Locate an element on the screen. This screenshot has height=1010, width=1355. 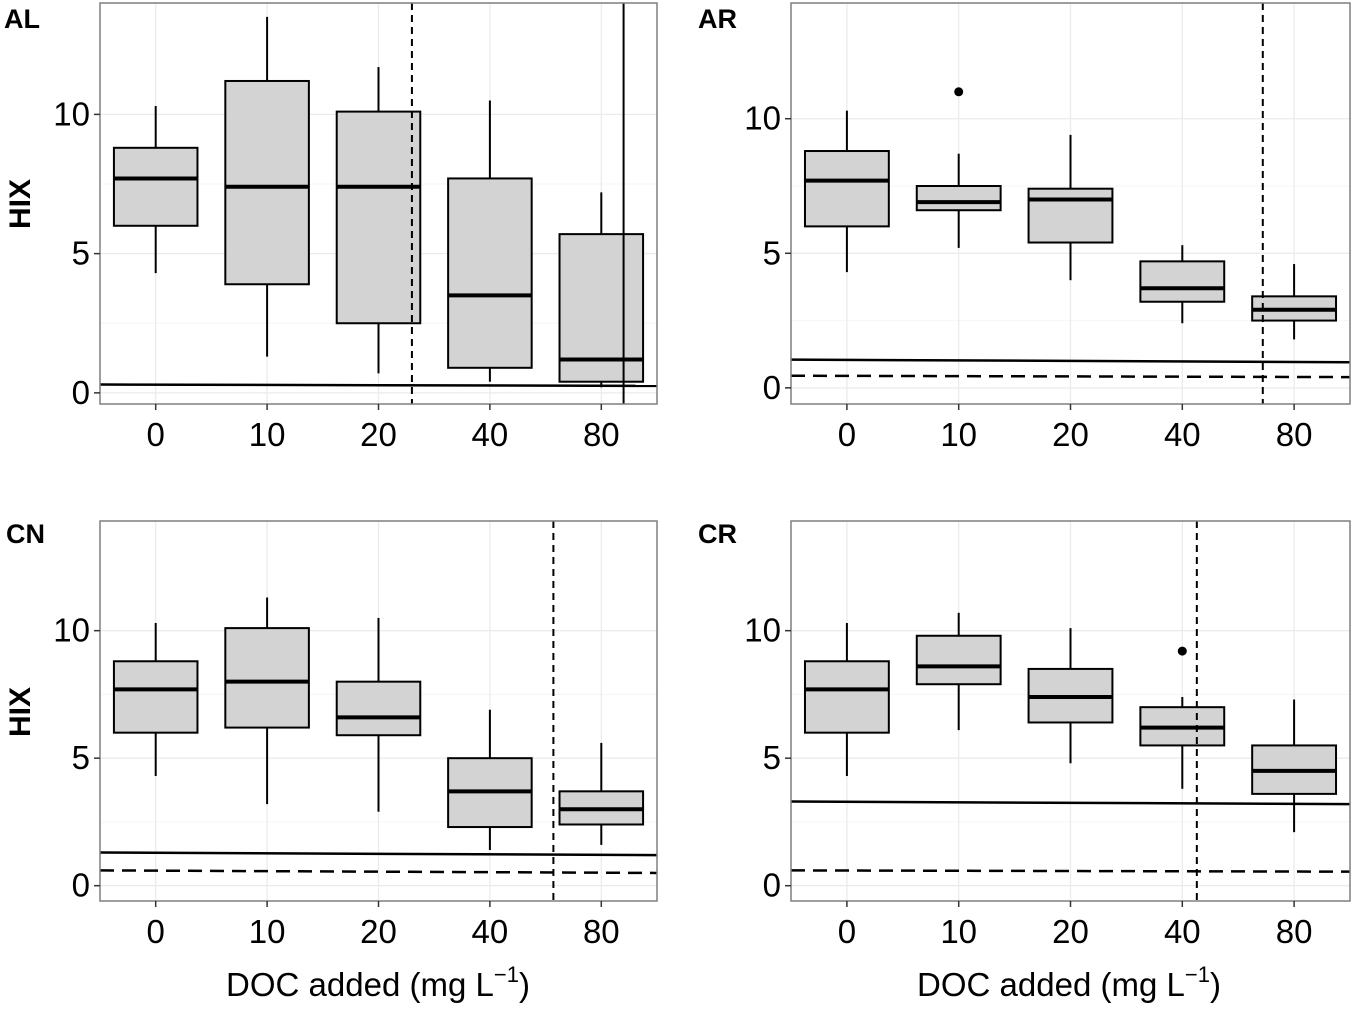
x-axis-label-text-cn: DOC added (mg L is located at coordinates (360, 984).